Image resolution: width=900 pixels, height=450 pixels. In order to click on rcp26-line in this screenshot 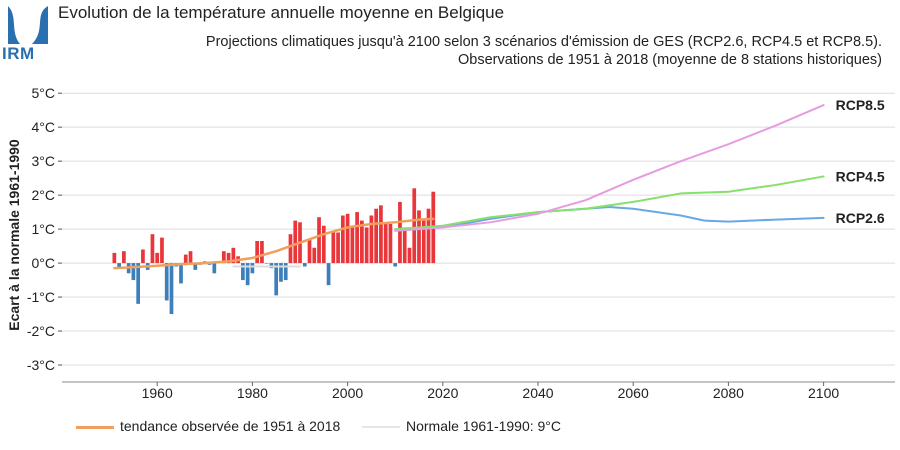, I will do `click(609, 219)`.